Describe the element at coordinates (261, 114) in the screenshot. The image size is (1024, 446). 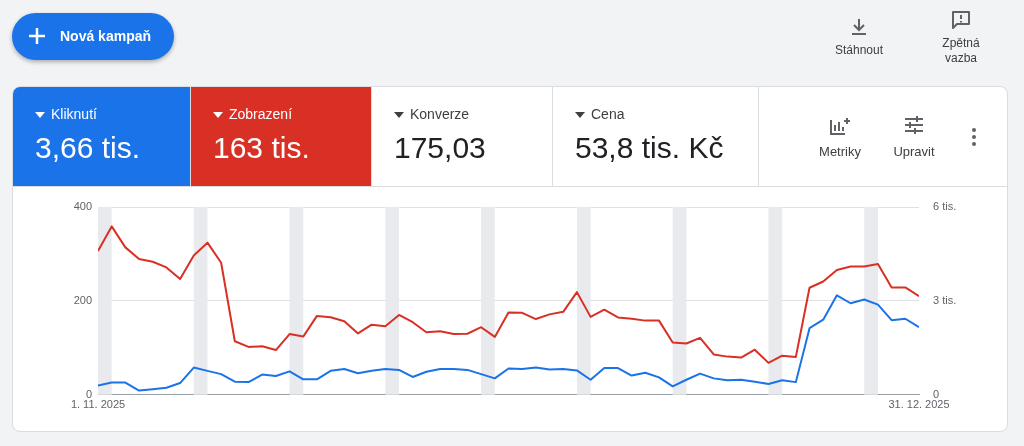
I see `text: Zobrazení` at that location.